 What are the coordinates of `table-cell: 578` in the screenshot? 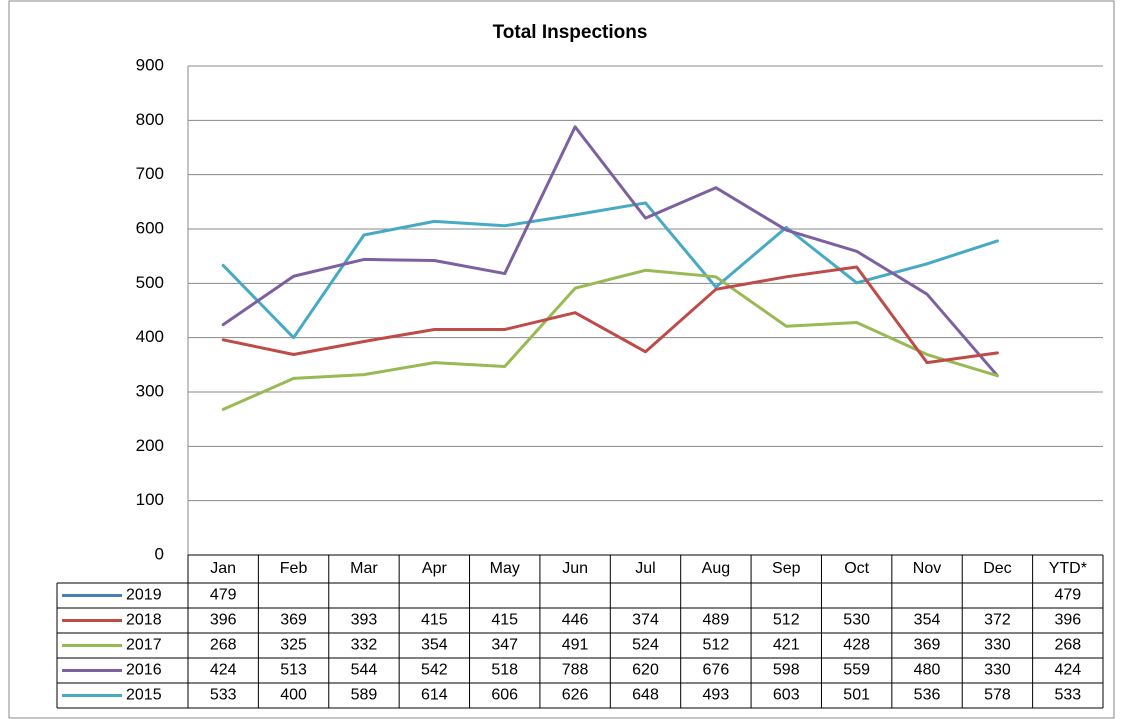 It's located at (997, 695).